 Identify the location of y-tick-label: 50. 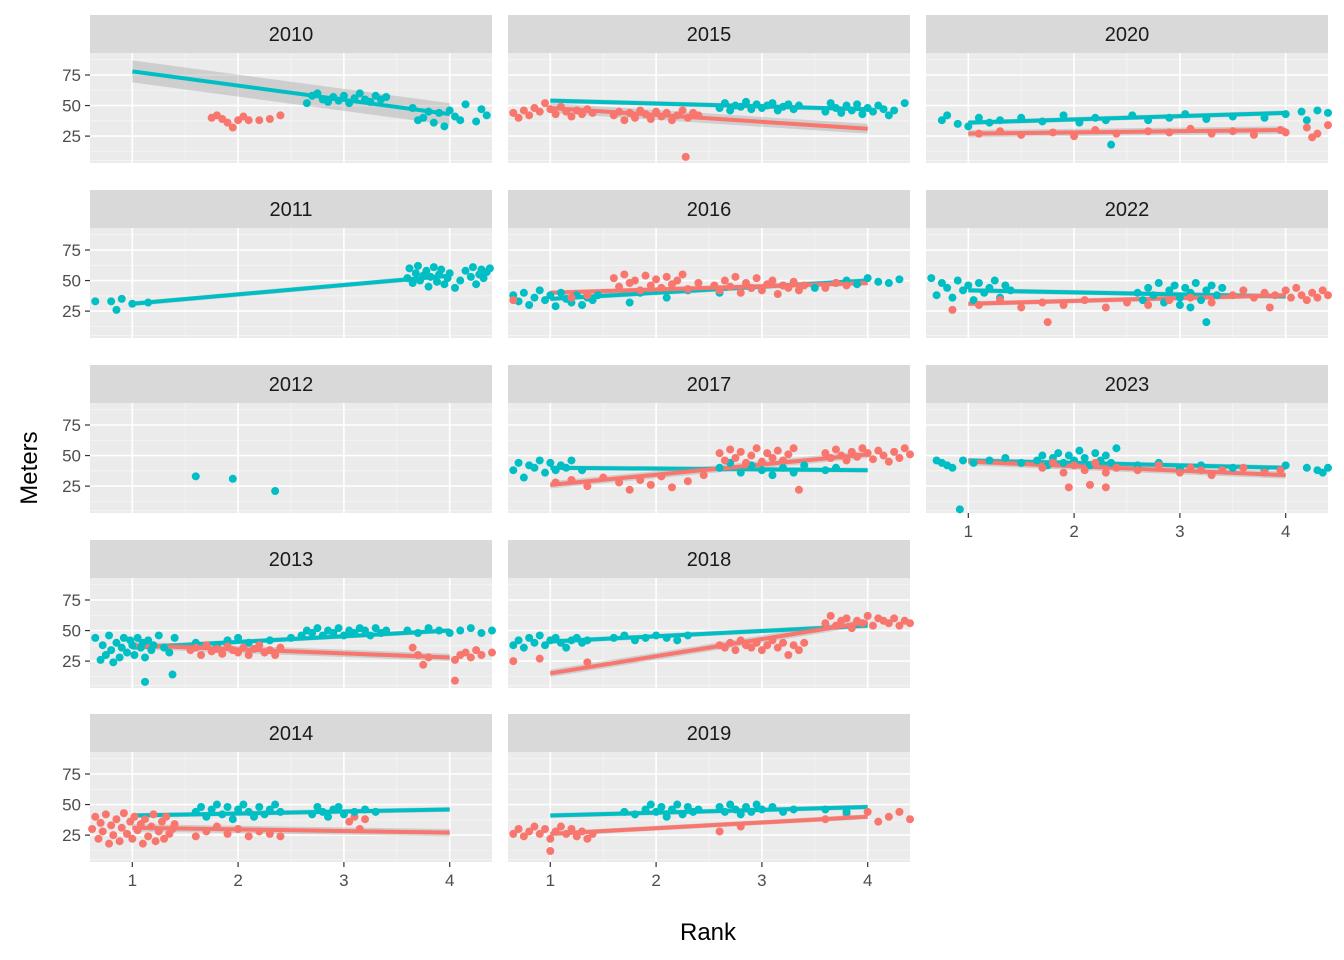
(71, 281).